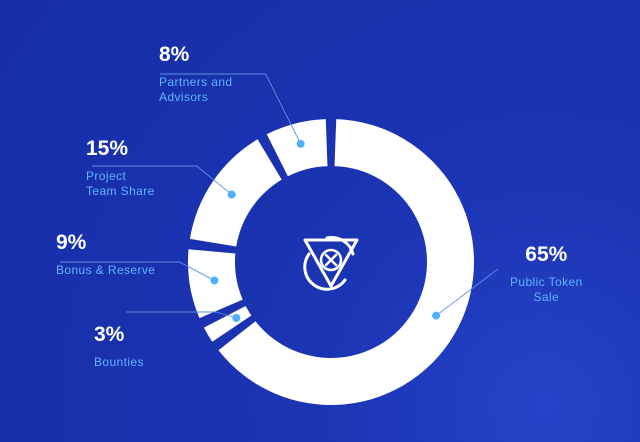 The image size is (640, 442). Describe the element at coordinates (181, 315) in the screenshot. I see `leader-line-bounties` at that location.